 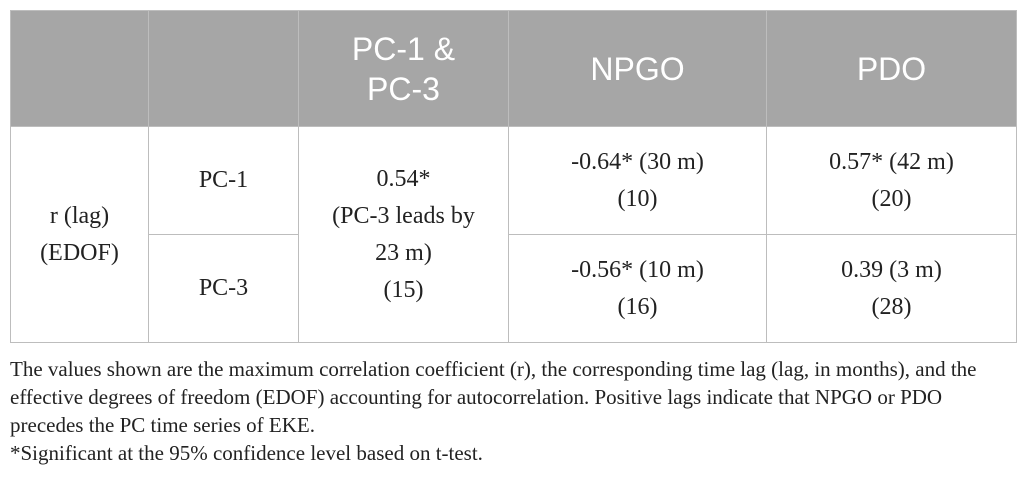 I want to click on header-npgo: NPGO, so click(x=637, y=68).